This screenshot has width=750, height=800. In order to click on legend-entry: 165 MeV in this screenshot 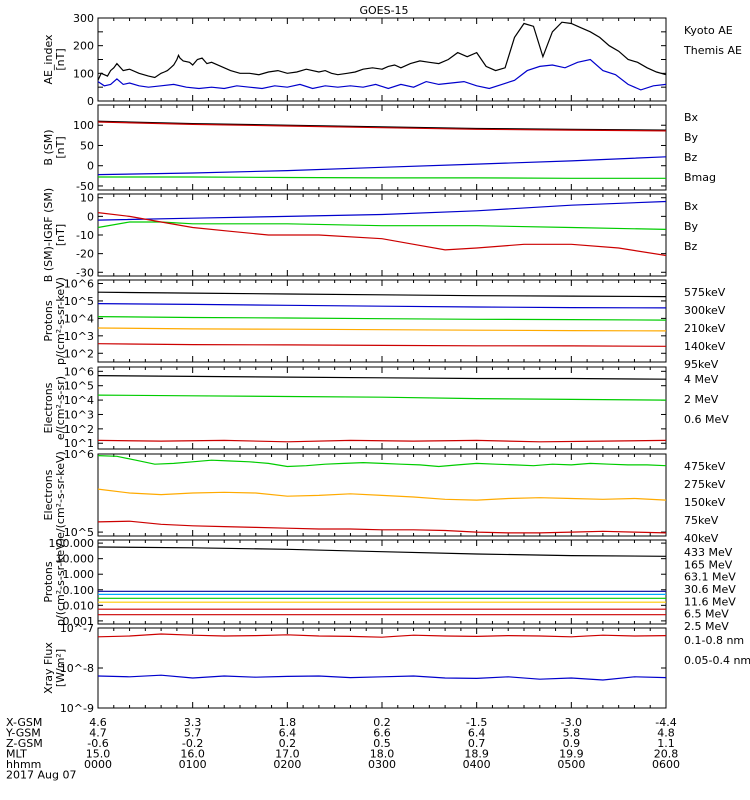, I will do `click(708, 564)`.